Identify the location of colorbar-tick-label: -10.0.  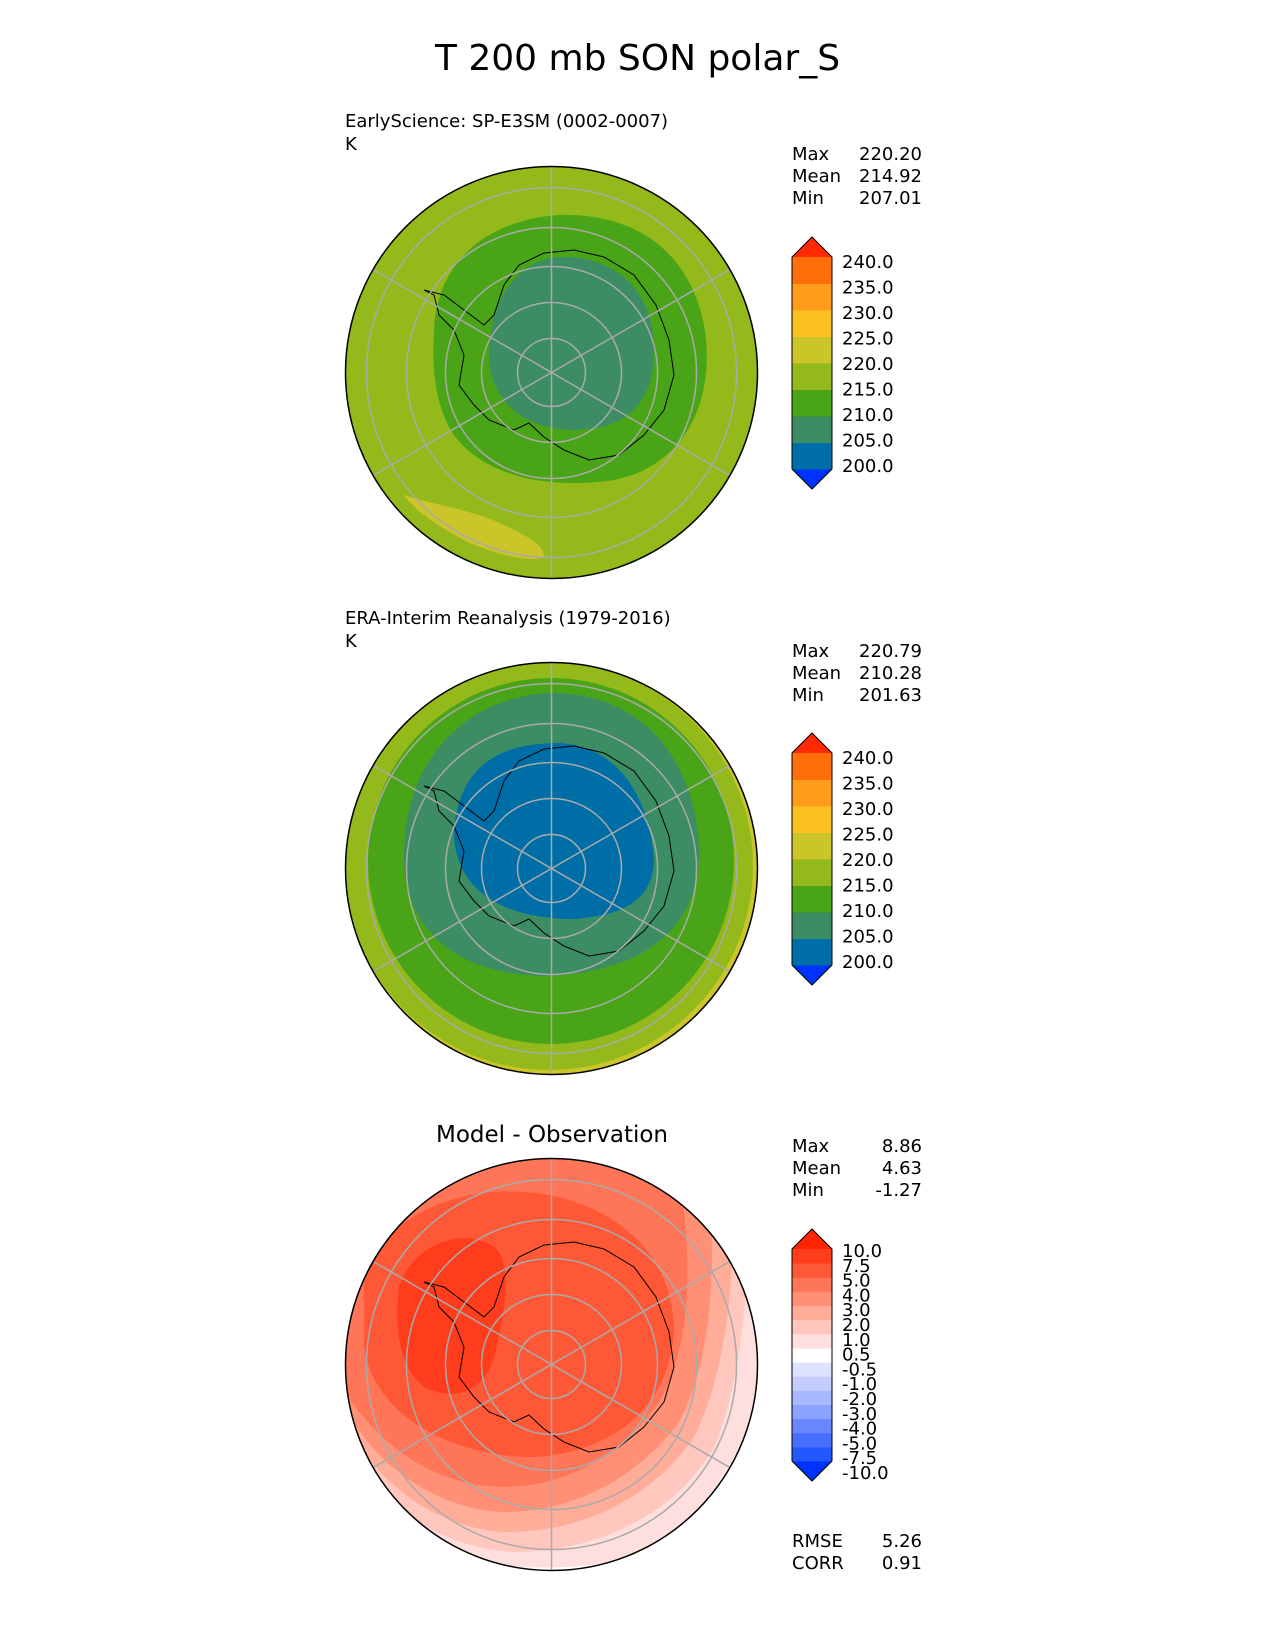
(865, 1473).